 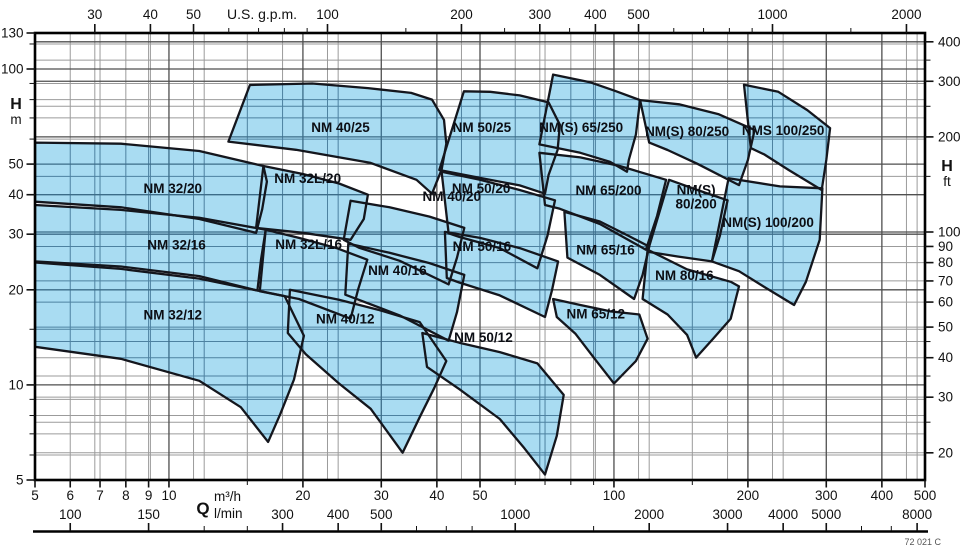 I want to click on region-label-nm-32-12: NM 32/12, so click(x=173, y=315).